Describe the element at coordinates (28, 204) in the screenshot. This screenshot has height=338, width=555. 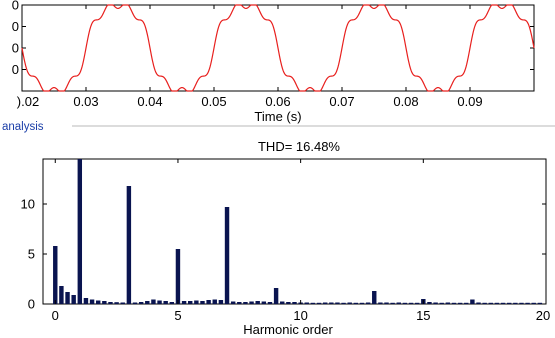
I see `y-tick-label: 10` at that location.